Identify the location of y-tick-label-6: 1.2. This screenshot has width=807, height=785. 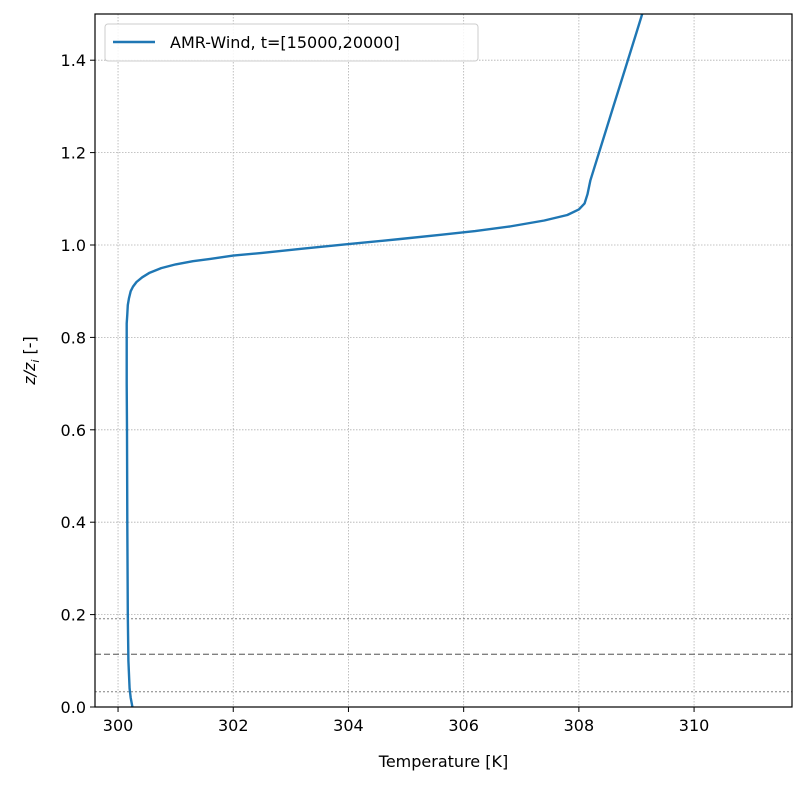
(73, 153).